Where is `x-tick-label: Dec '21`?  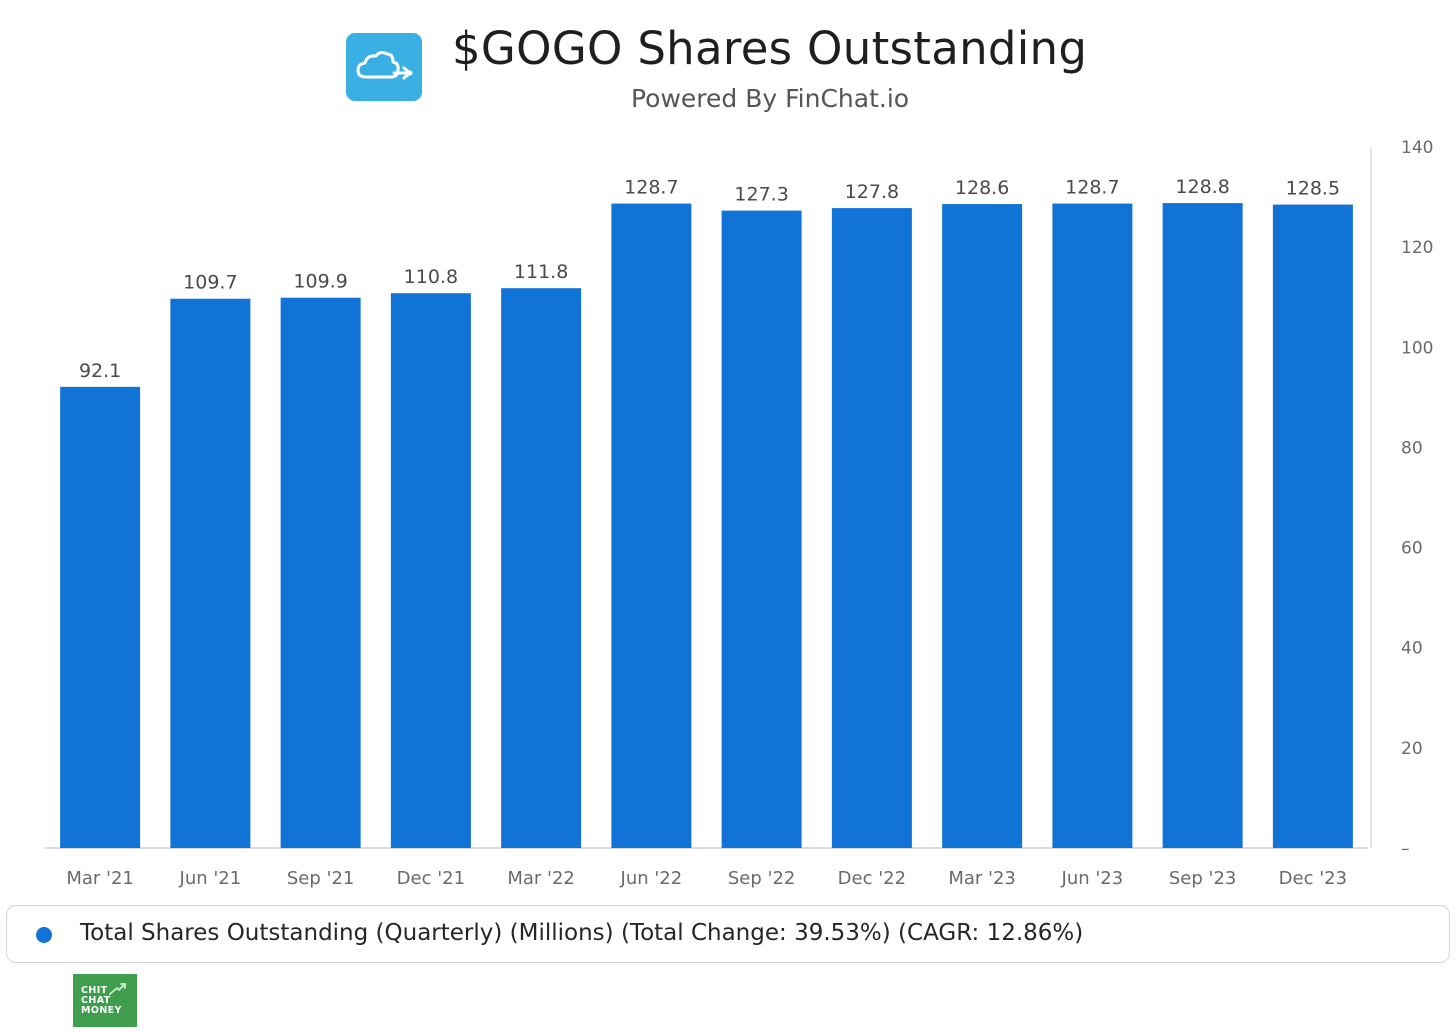
x-tick-label: Dec '21 is located at coordinates (431, 878).